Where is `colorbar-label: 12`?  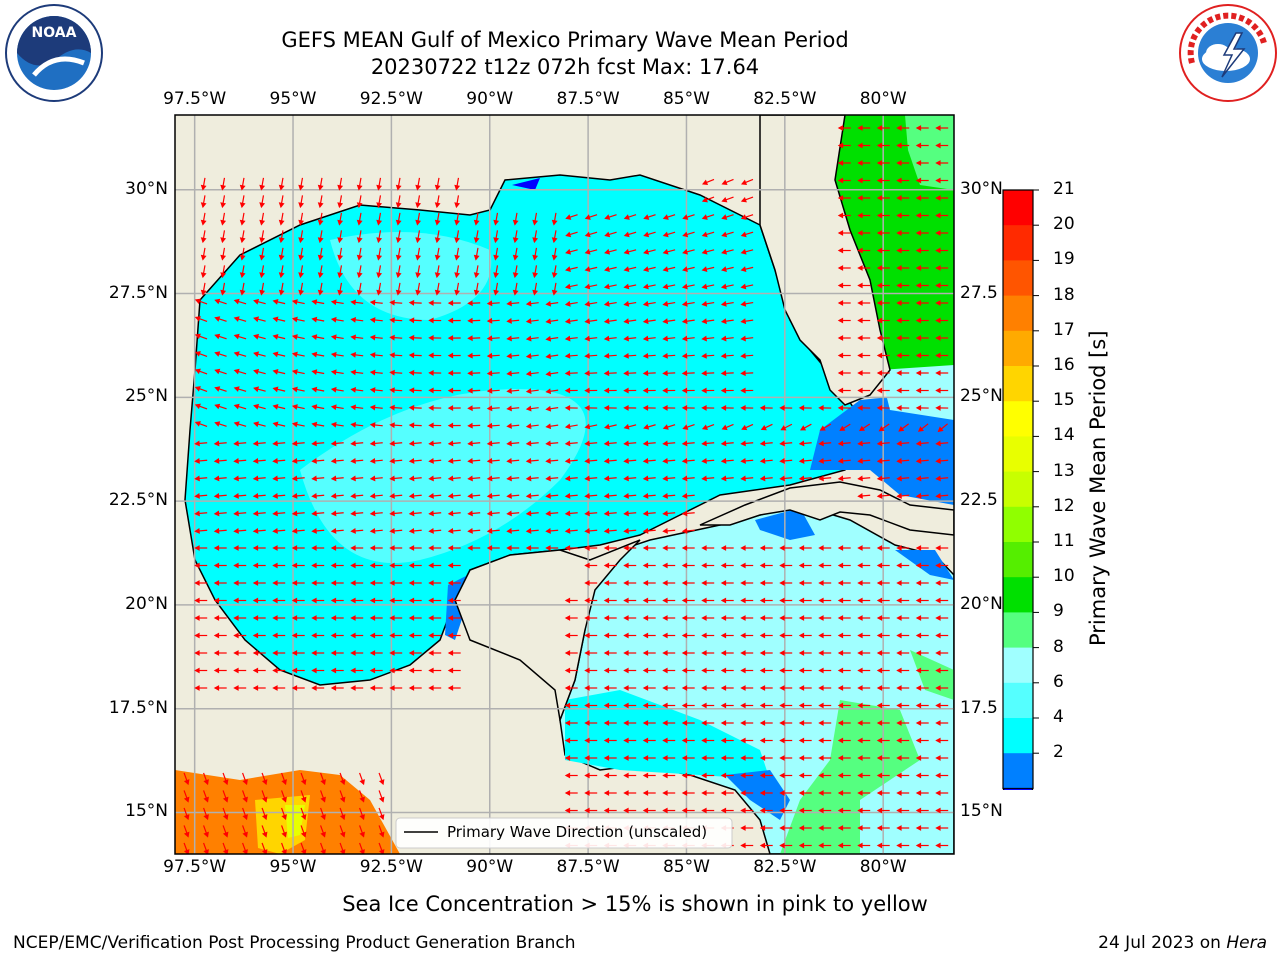 colorbar-label: 12 is located at coordinates (1064, 505).